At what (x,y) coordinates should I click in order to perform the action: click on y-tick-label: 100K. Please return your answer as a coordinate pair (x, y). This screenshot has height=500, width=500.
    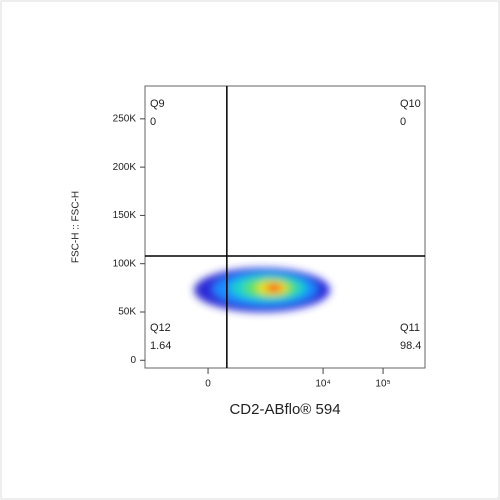
    Looking at the image, I should click on (125, 263).